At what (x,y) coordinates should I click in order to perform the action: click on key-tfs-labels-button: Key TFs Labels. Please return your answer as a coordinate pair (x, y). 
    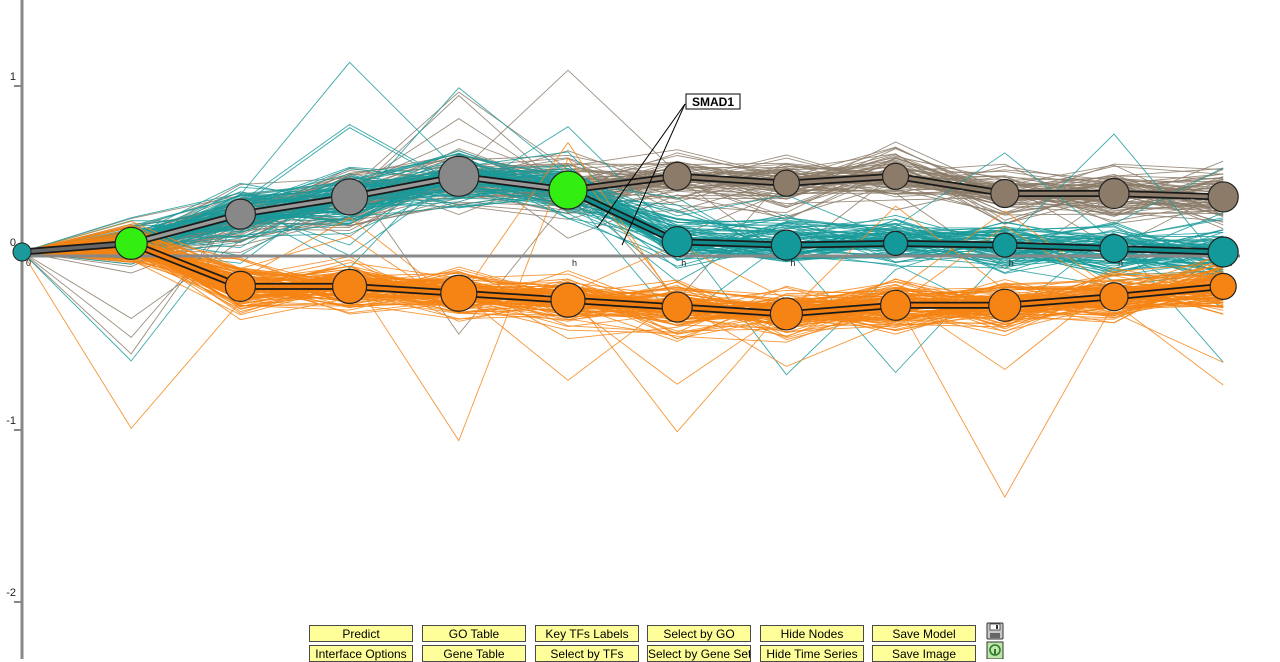
    Looking at the image, I should click on (587, 633).